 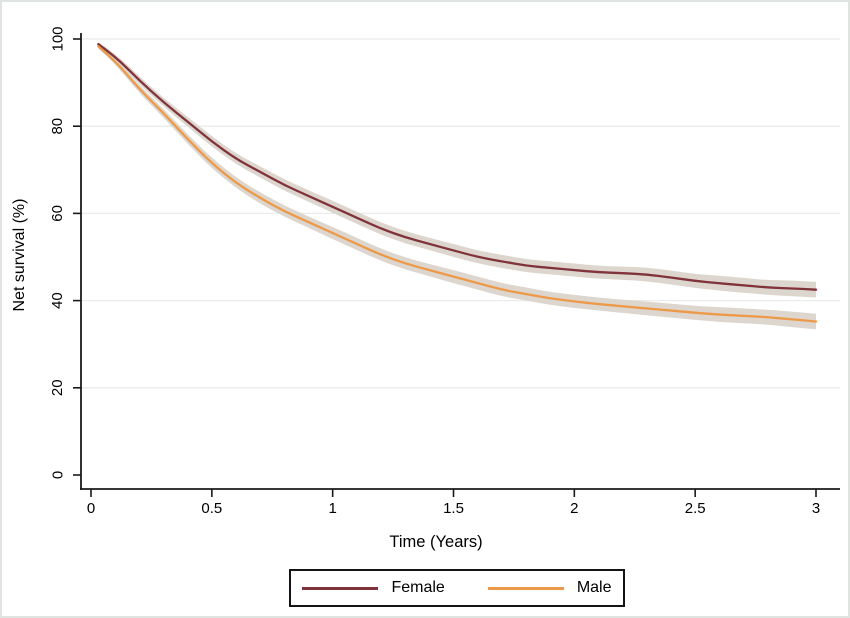 What do you see at coordinates (57, 126) in the screenshot?
I see `y-tick-label: 80` at bounding box center [57, 126].